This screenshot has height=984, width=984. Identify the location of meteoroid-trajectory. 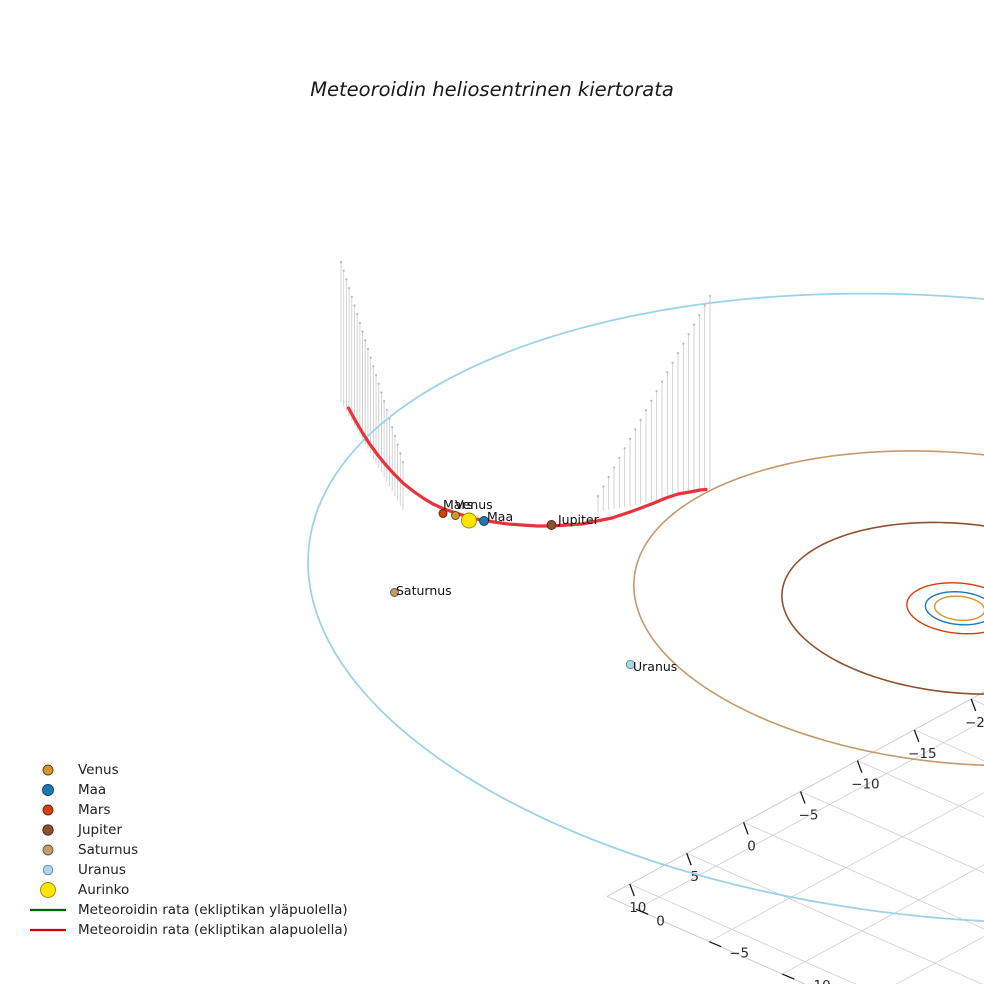
(527, 467).